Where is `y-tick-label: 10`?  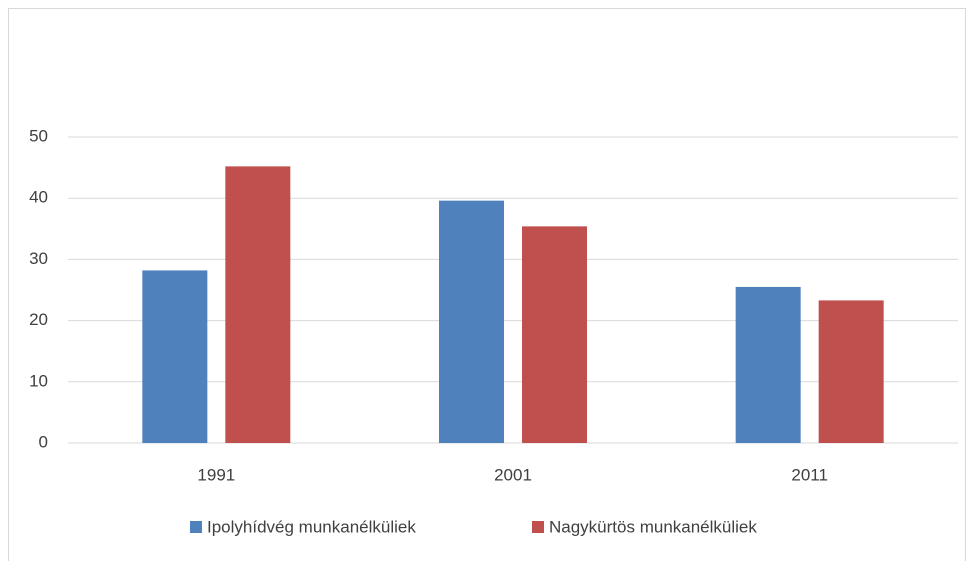
y-tick-label: 10 is located at coordinates (38, 380).